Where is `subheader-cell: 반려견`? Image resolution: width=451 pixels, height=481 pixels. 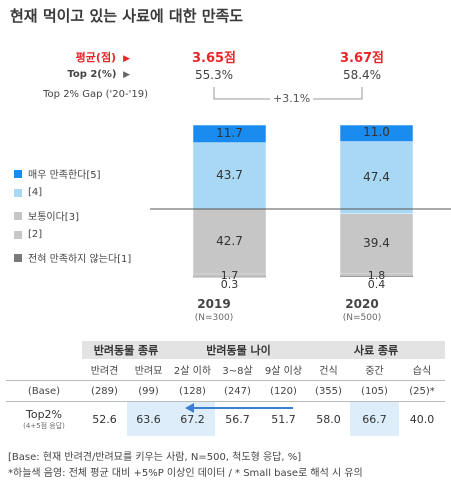
subheader-cell: 반려견 is located at coordinates (104, 371).